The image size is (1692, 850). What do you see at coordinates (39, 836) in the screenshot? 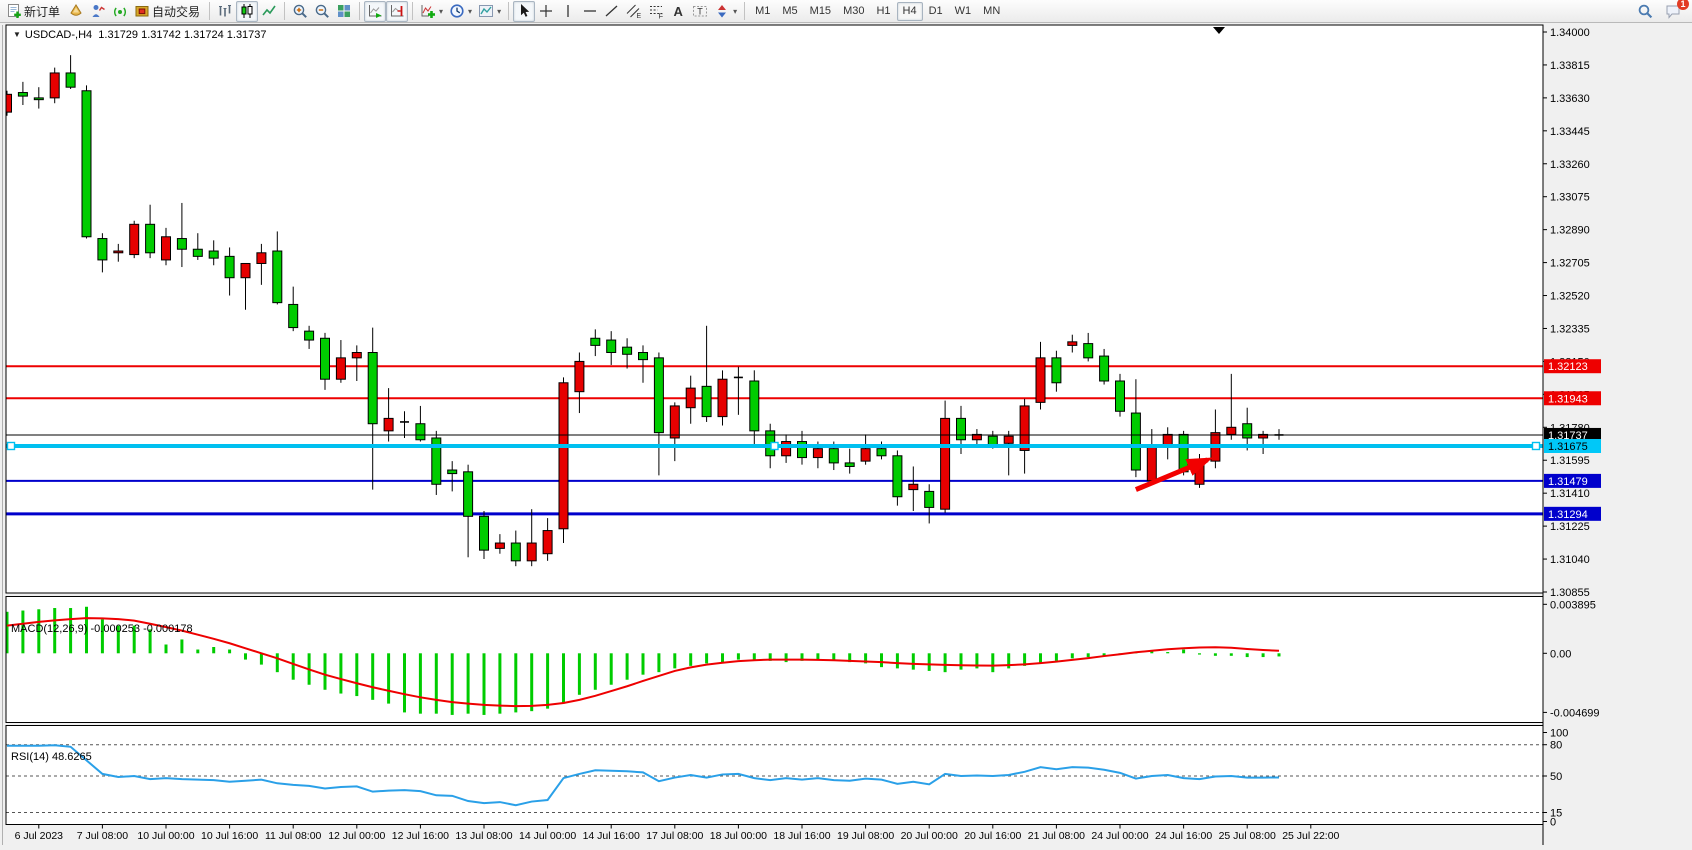
I see `time-tick-label: 6 Jul 2023` at bounding box center [39, 836].